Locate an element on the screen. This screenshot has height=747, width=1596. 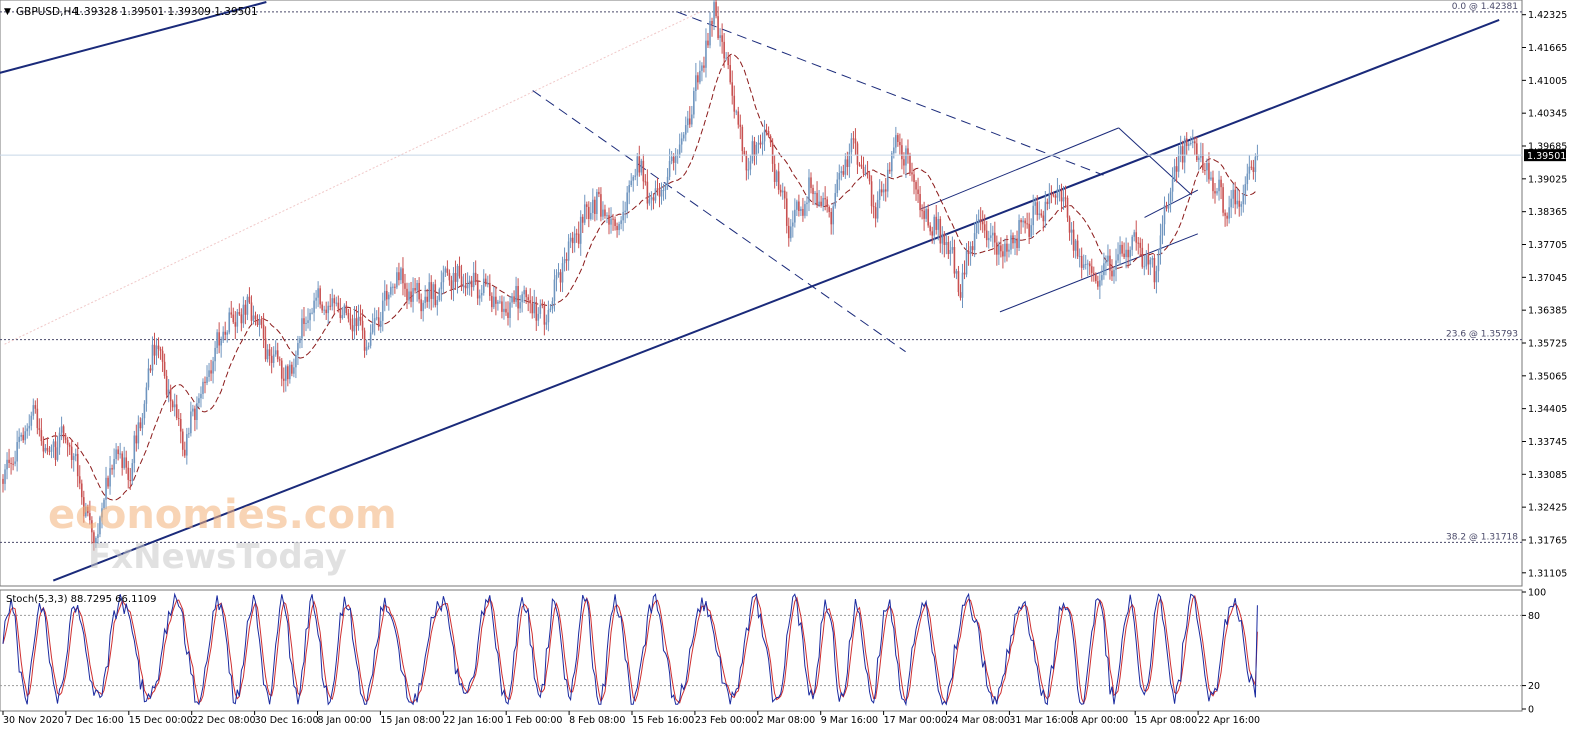
time-tick-label: 15 Feb 16:00 is located at coordinates (663, 720).